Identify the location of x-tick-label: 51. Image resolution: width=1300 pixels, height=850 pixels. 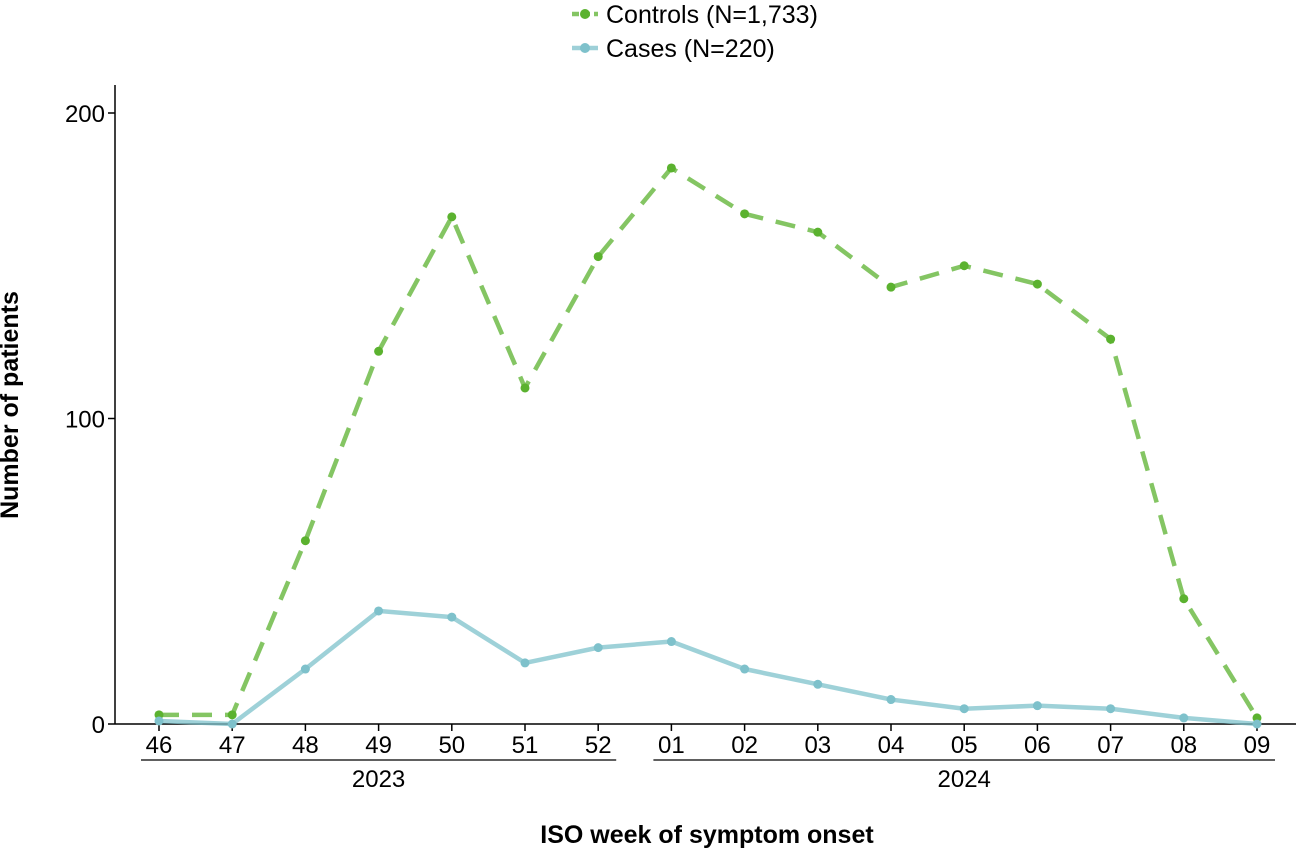
(525, 745).